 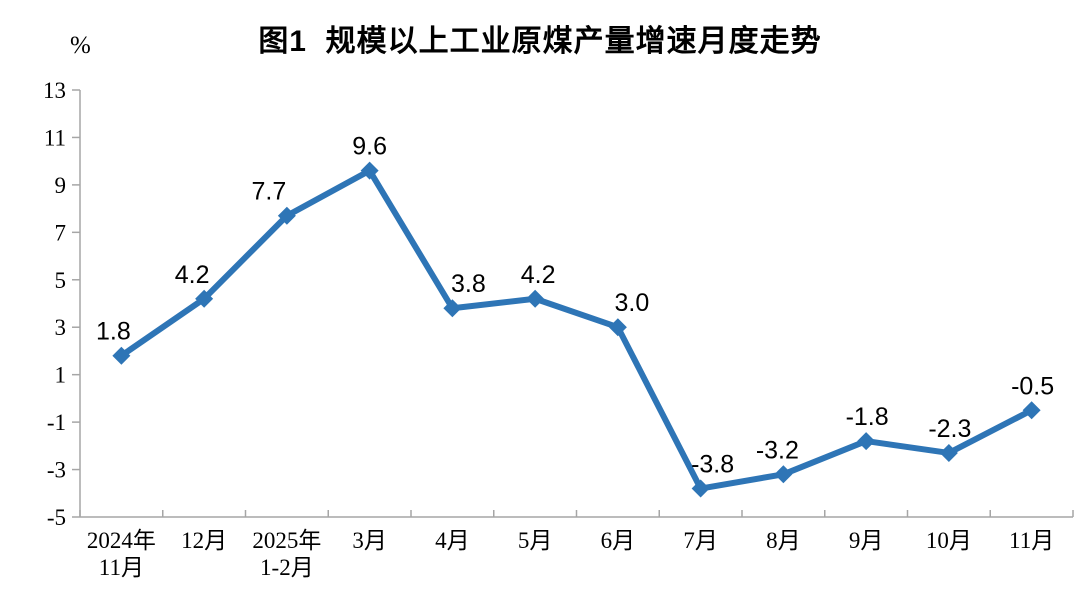 I want to click on y-axis-tick-label: -3, so click(x=56, y=470).